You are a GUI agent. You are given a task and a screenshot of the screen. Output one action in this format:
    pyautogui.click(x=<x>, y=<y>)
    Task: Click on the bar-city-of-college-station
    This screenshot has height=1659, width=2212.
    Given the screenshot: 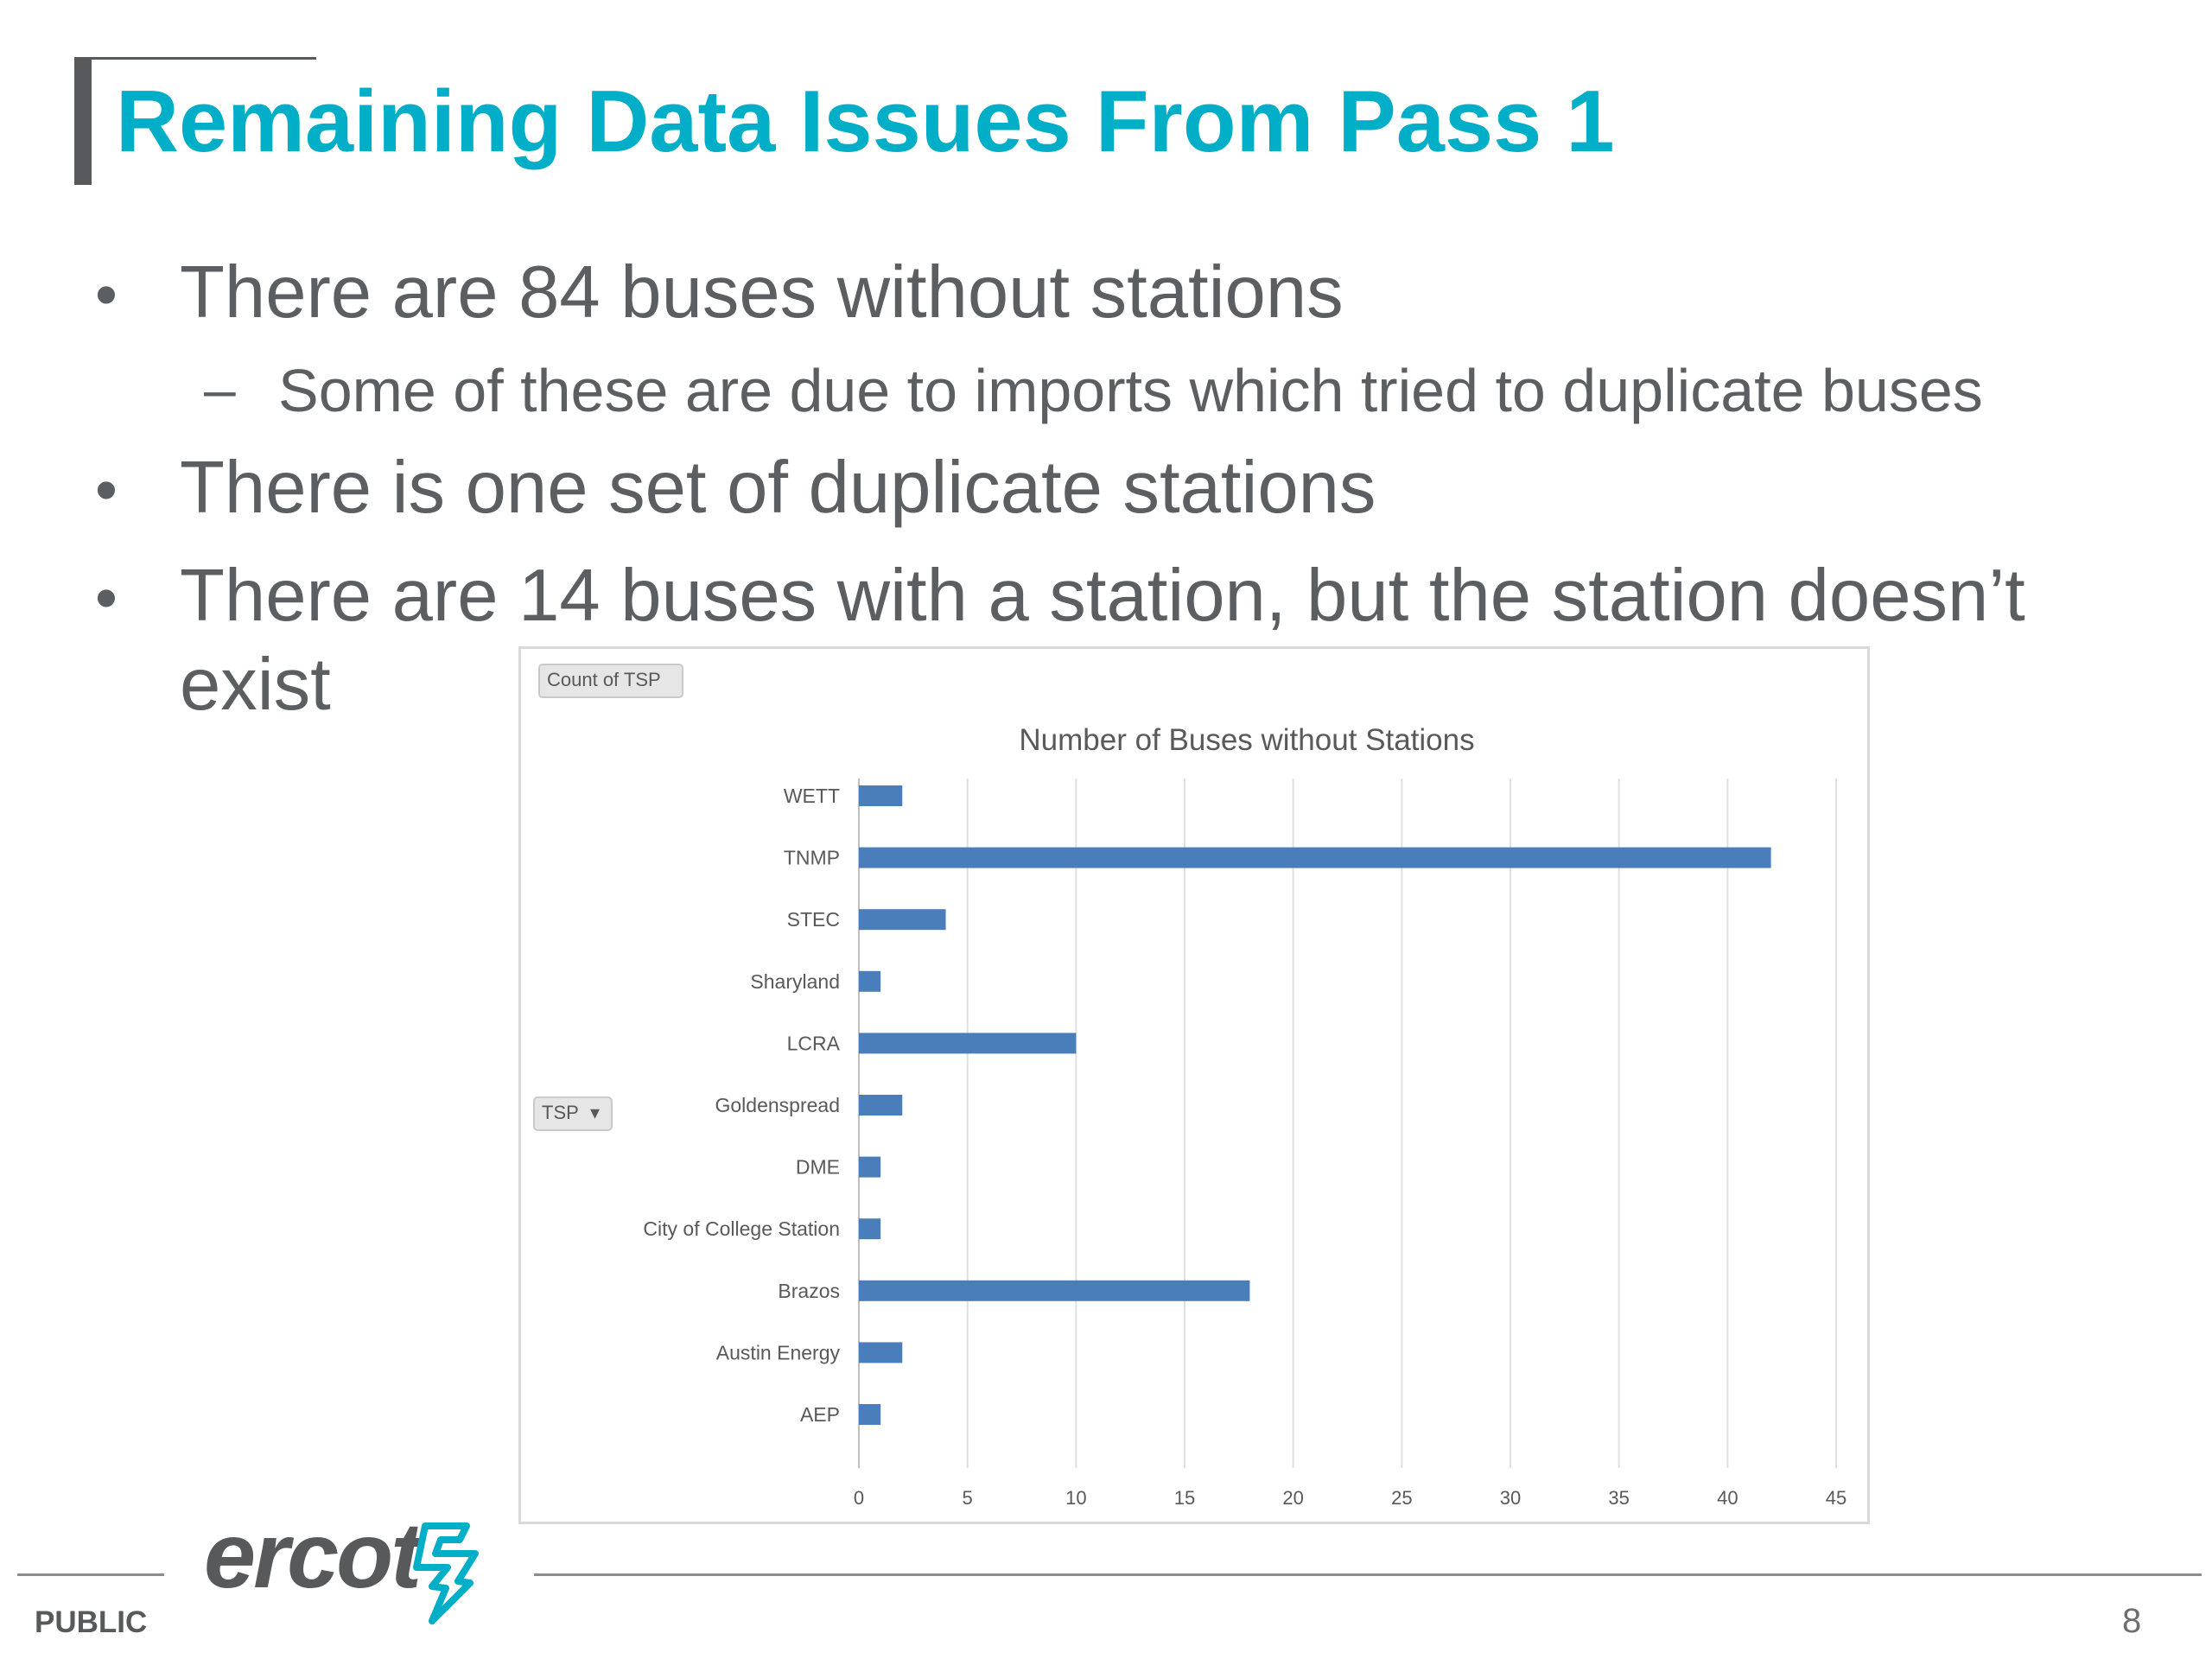 What is the action you would take?
    pyautogui.click(x=870, y=1229)
    